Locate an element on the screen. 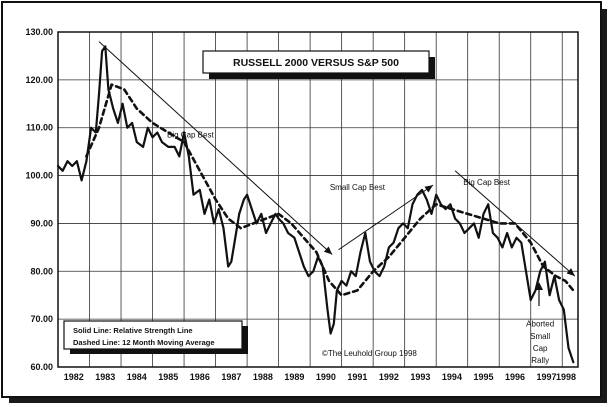 This screenshot has height=407, width=610. x-tick-label: 1983 is located at coordinates (105, 377).